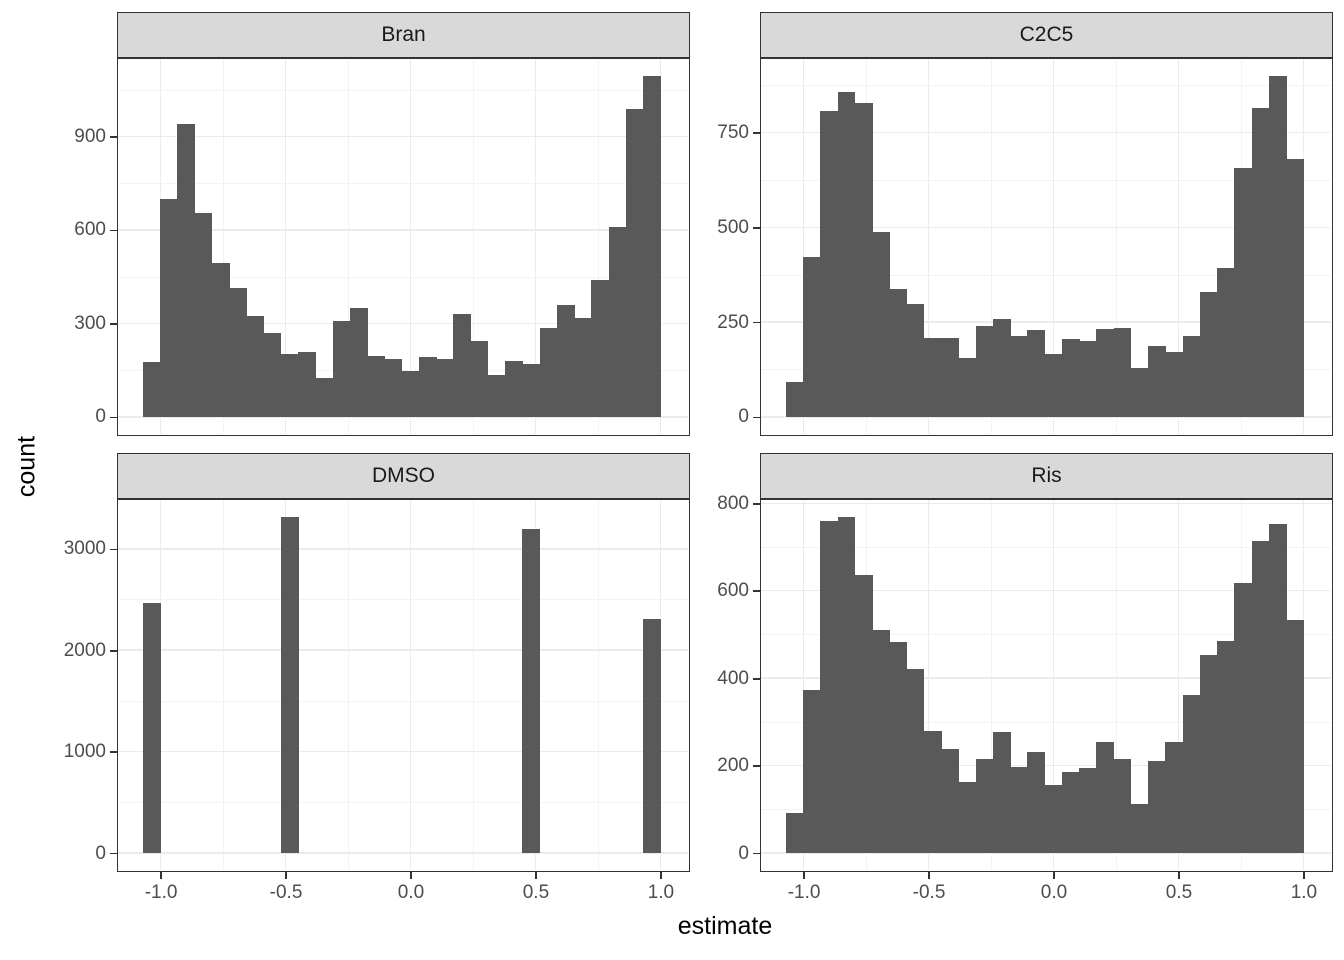 This screenshot has height=960, width=1344. What do you see at coordinates (733, 591) in the screenshot?
I see `y-tick-label: 600` at bounding box center [733, 591].